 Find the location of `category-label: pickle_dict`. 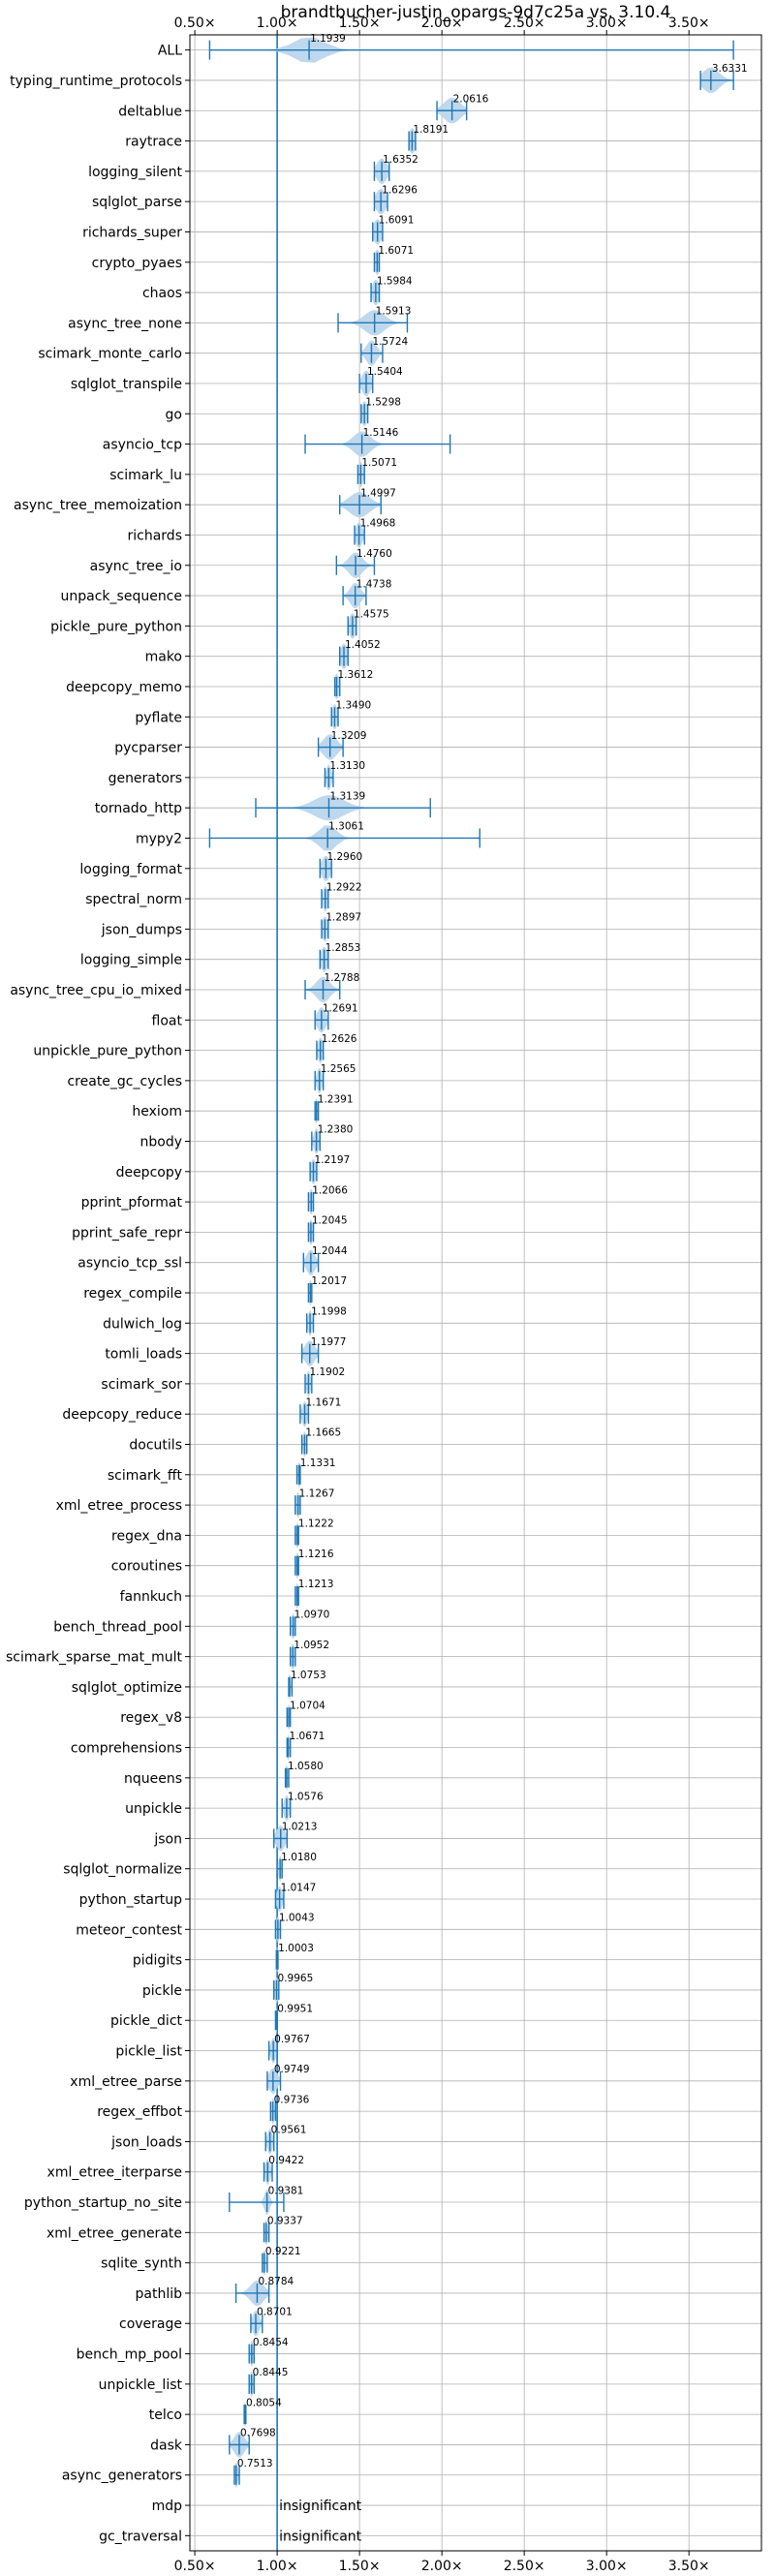

category-label: pickle_dict is located at coordinates (146, 2021).